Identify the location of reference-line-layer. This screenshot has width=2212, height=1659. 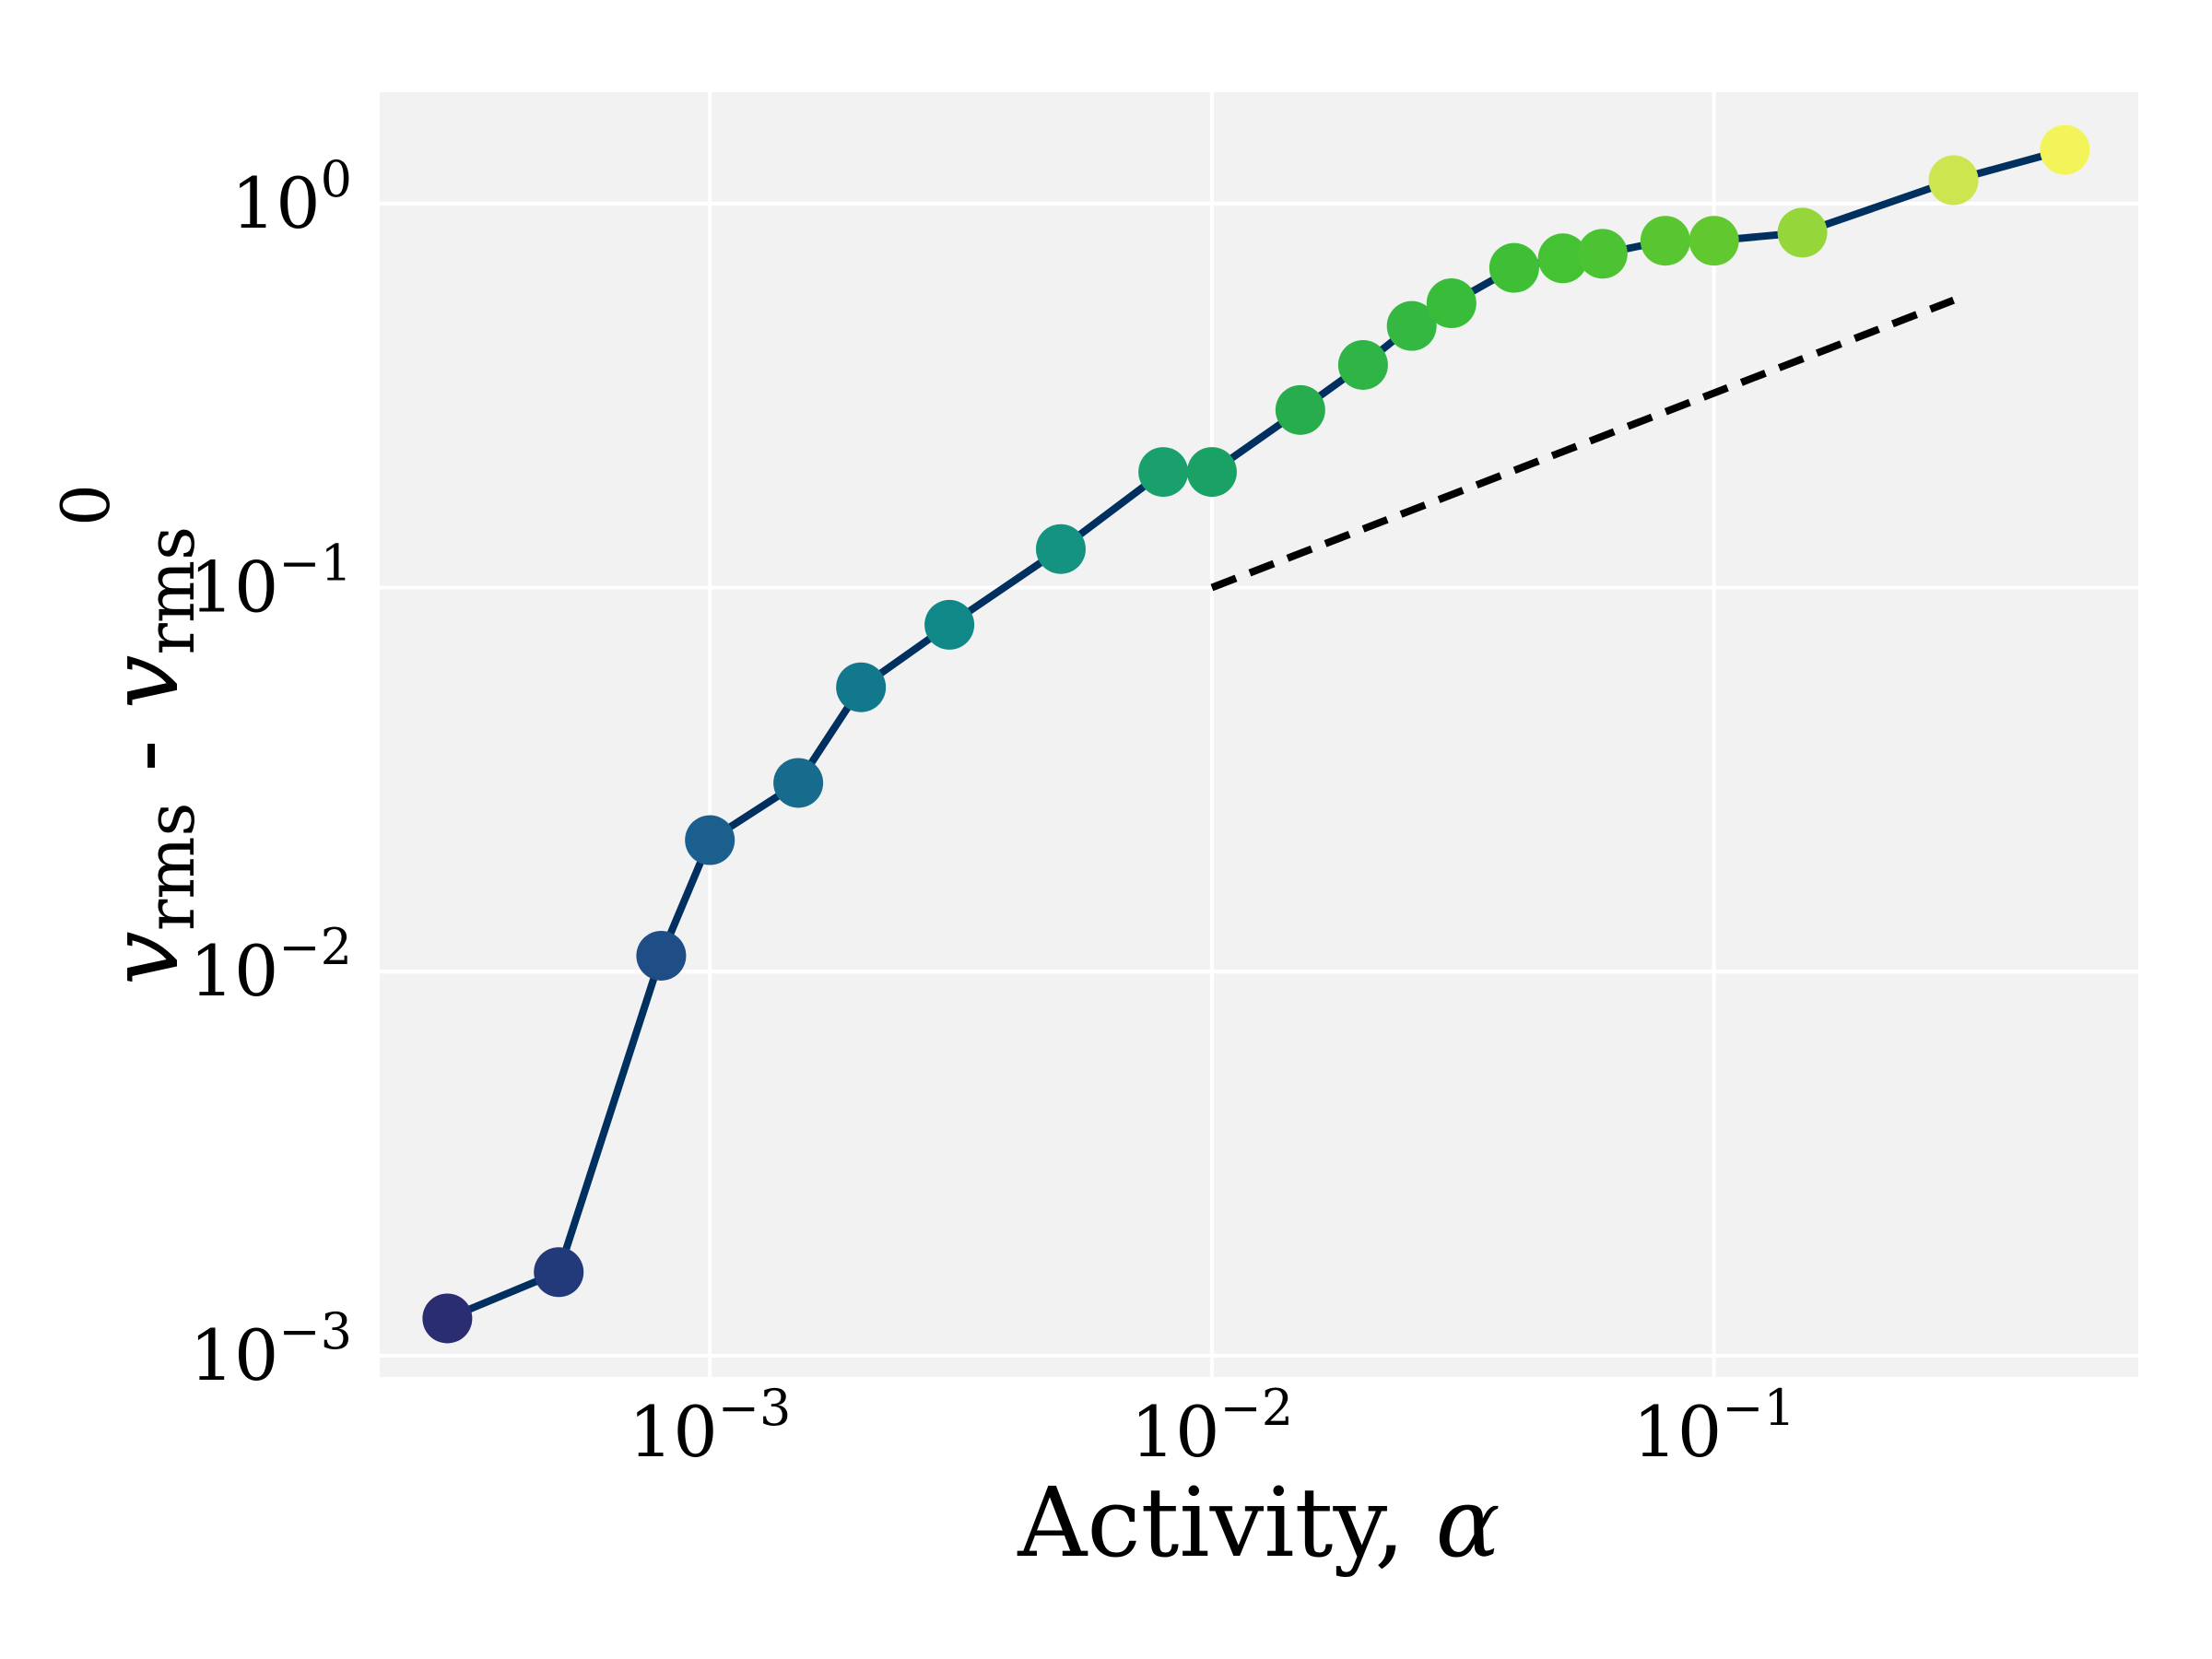
(1582, 444).